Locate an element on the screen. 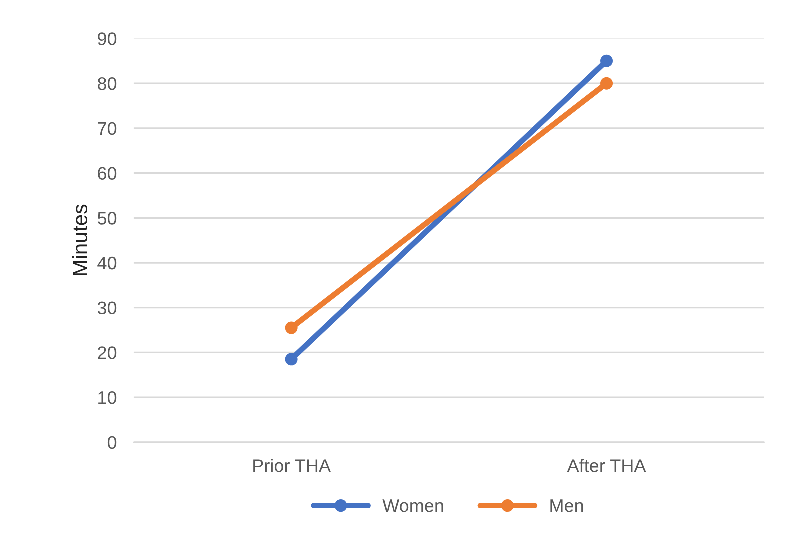 The image size is (788, 553). y-tick-label: 0 is located at coordinates (112, 443).